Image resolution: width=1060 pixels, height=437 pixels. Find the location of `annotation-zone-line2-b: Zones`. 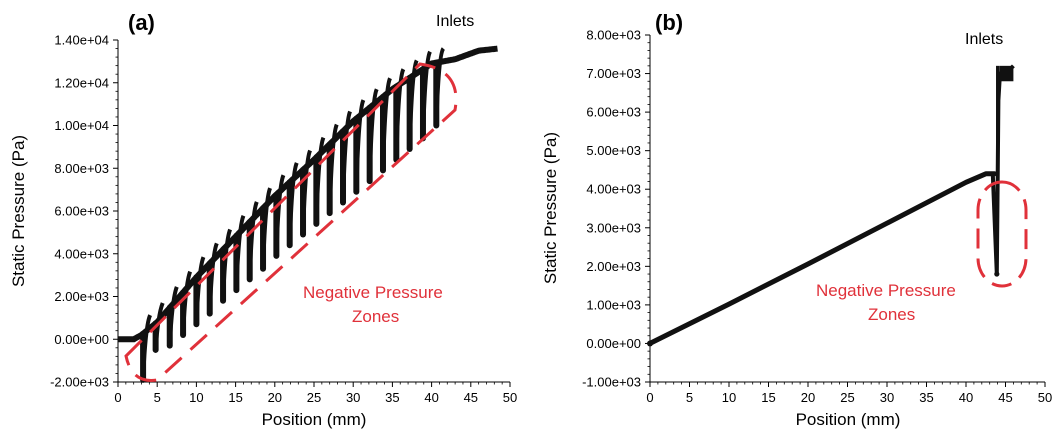

annotation-zone-line2-b: Zones is located at coordinates (891, 314).